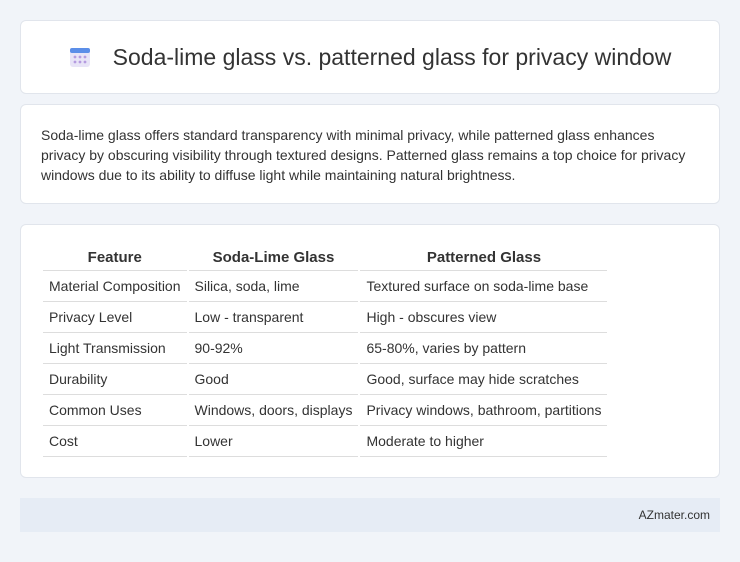 This screenshot has height=562, width=740. What do you see at coordinates (115, 348) in the screenshot?
I see `cell: Light Transmission` at bounding box center [115, 348].